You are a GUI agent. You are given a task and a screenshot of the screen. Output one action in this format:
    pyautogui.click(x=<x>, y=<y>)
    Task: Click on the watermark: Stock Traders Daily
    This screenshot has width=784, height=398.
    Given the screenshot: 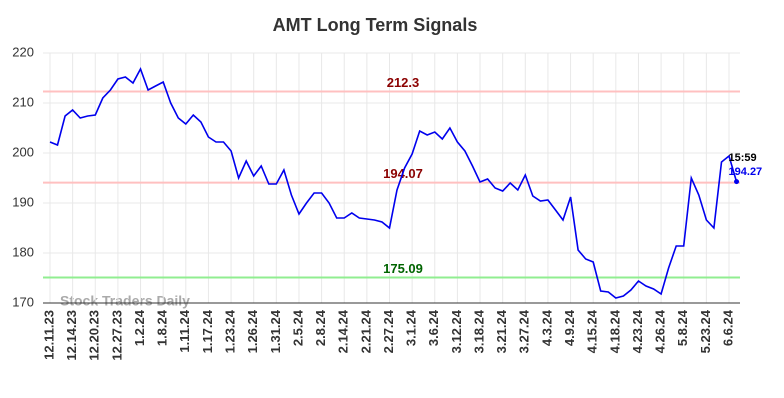 What is the action you would take?
    pyautogui.click(x=125, y=301)
    